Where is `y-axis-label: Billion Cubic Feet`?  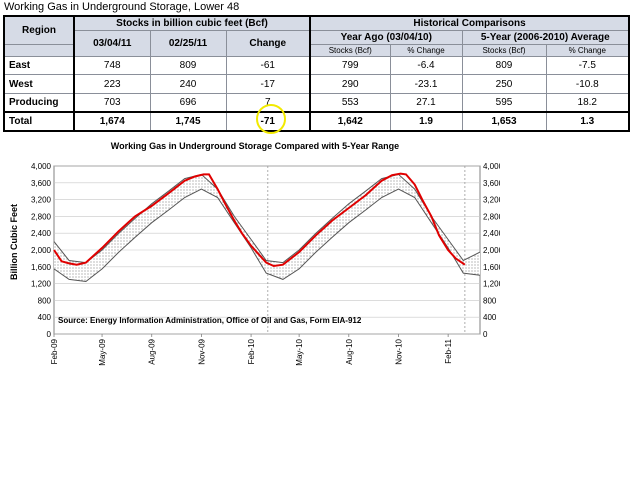 y-axis-label: Billion Cubic Feet is located at coordinates (14, 242).